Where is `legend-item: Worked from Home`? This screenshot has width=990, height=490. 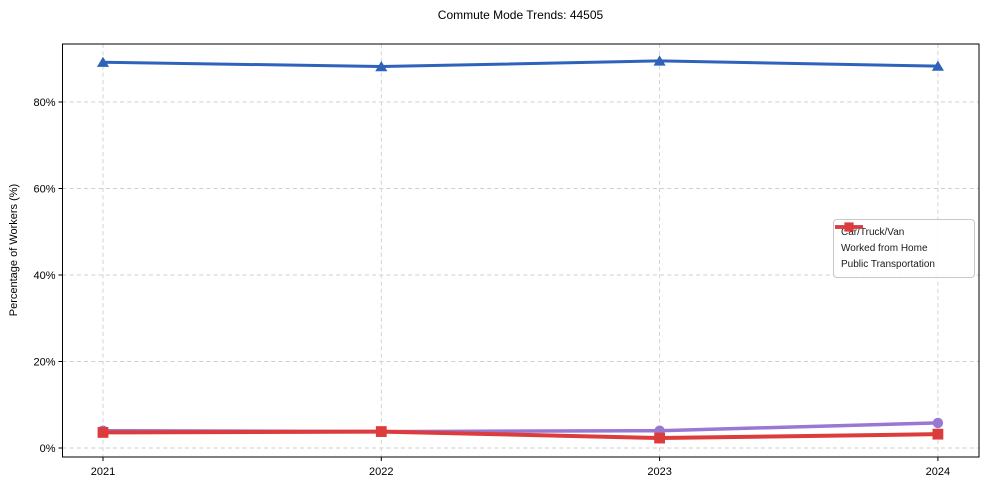 legend-item: Worked from Home is located at coordinates (901, 238).